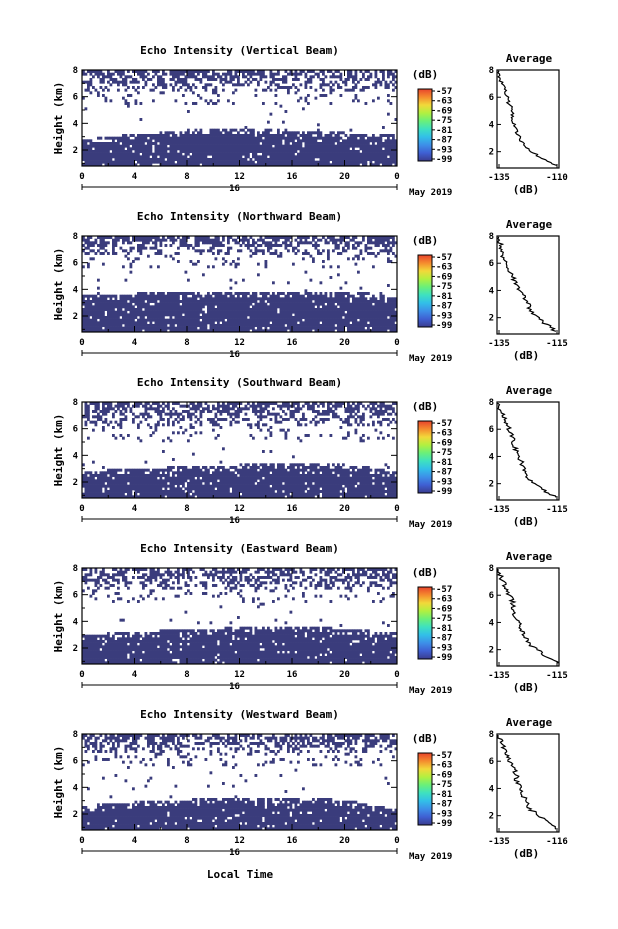  What do you see at coordinates (444, 92) in the screenshot?
I see `colorbar-tick-label: -57` at bounding box center [444, 92].